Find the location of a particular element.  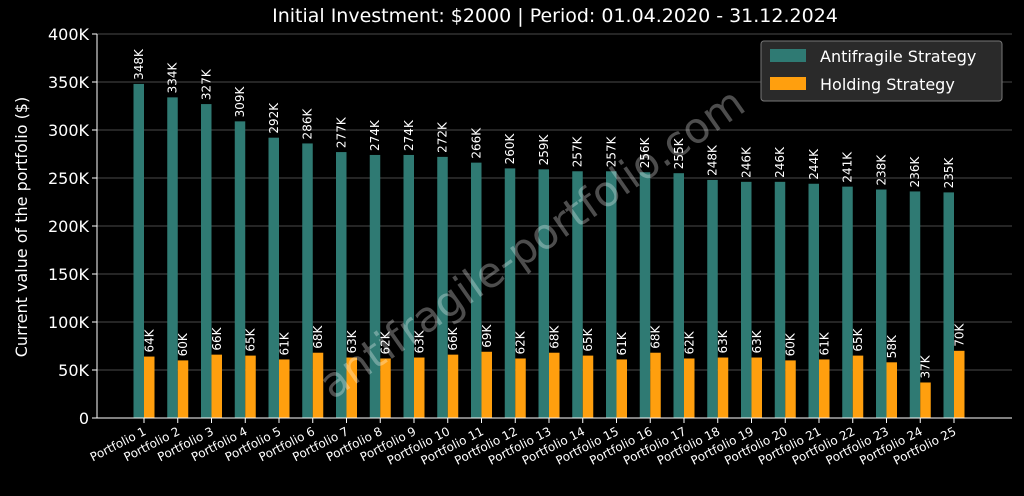

bar-value-label-antifragile: 248K is located at coordinates (713, 160).